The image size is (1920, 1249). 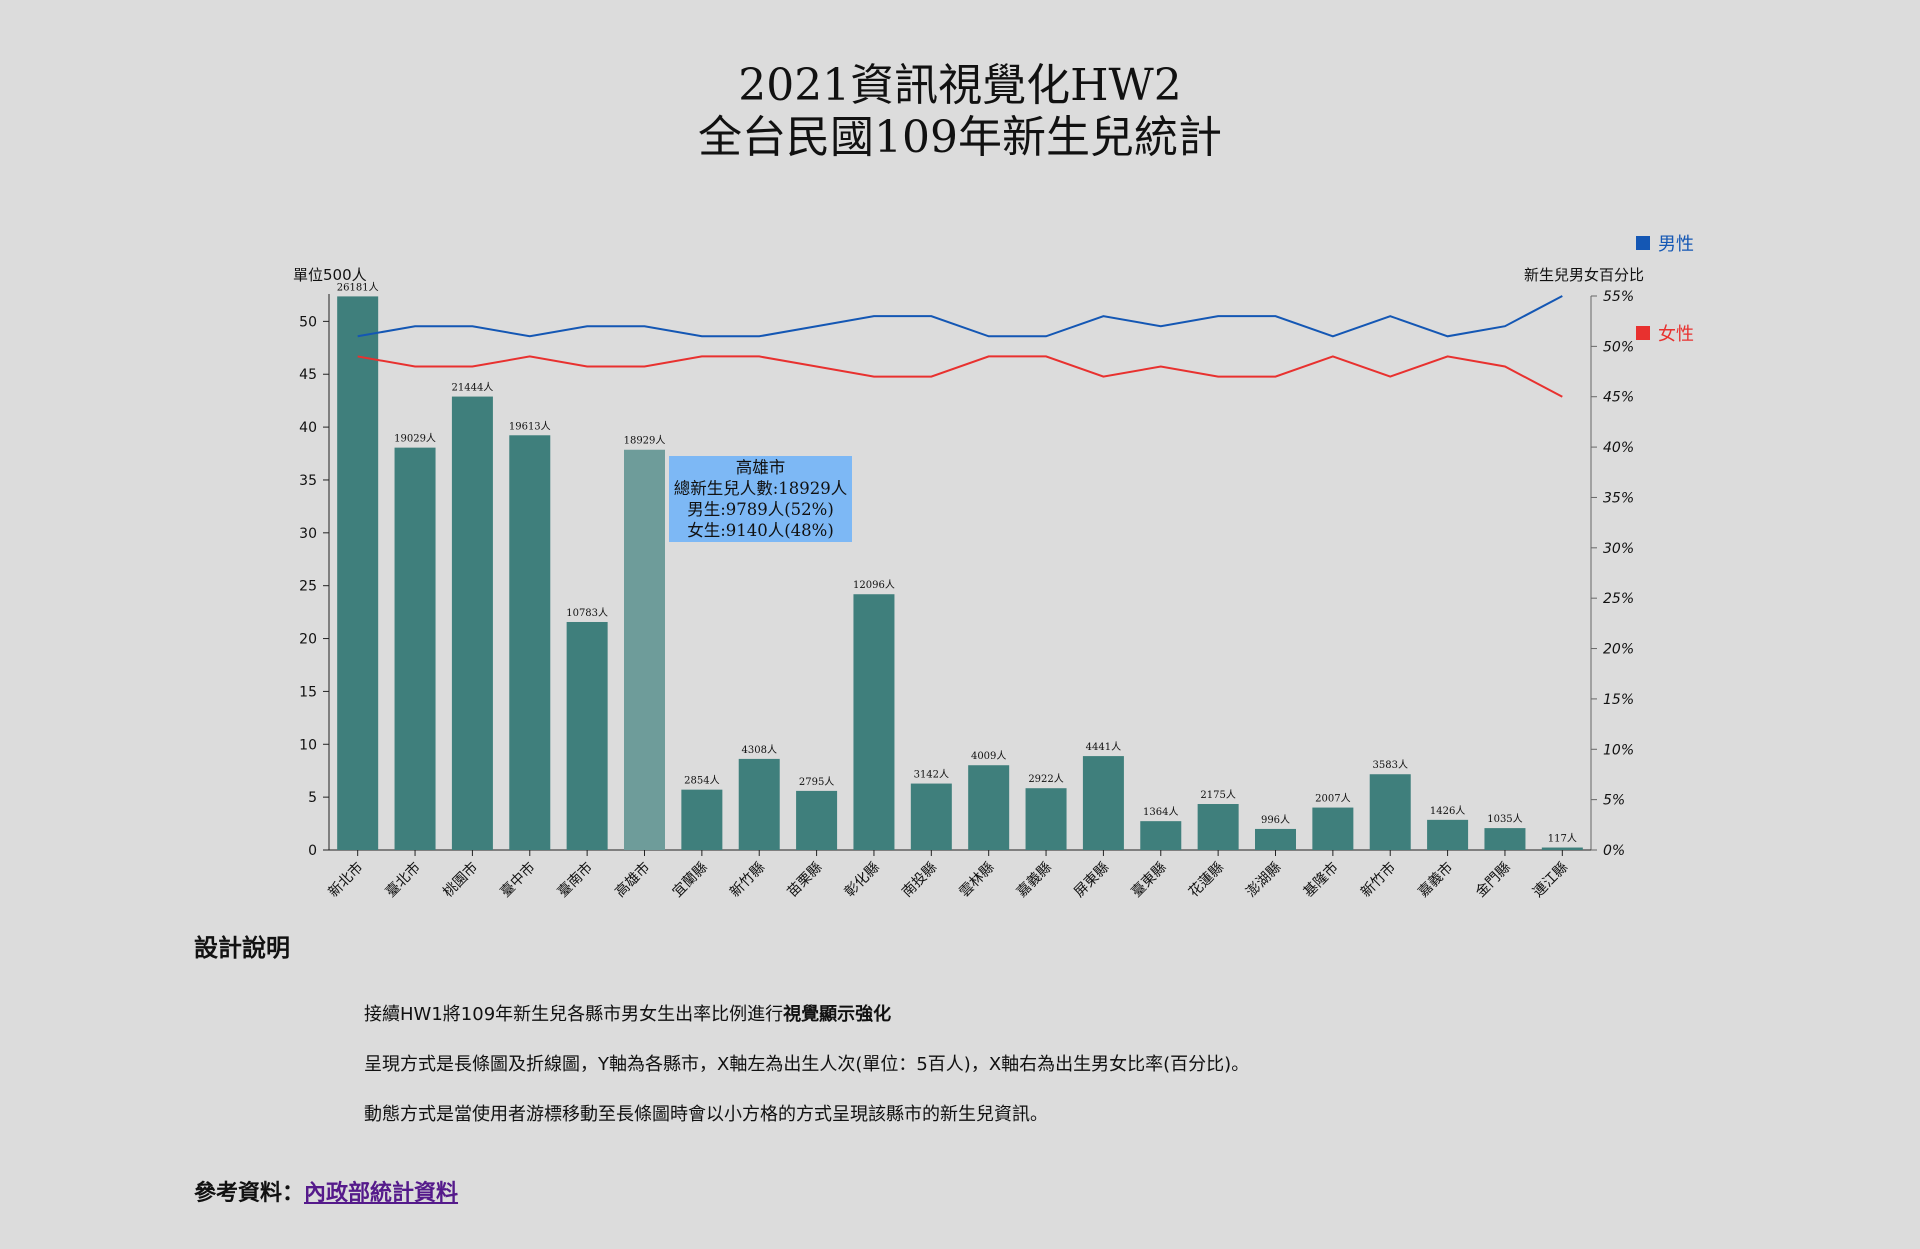 I want to click on description-p1-text: 接續HW1將109年新生兒各縣市男女生出率比例進行, so click(x=574, y=1014).